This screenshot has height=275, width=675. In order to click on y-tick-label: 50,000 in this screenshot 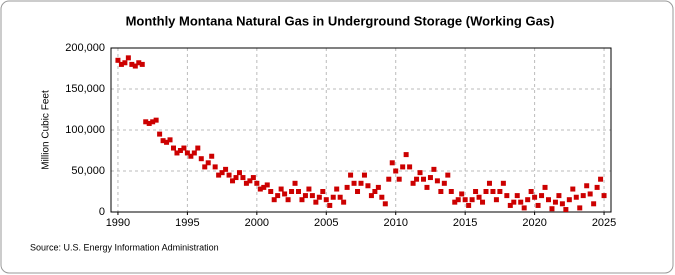, I will do `click(88, 171)`.